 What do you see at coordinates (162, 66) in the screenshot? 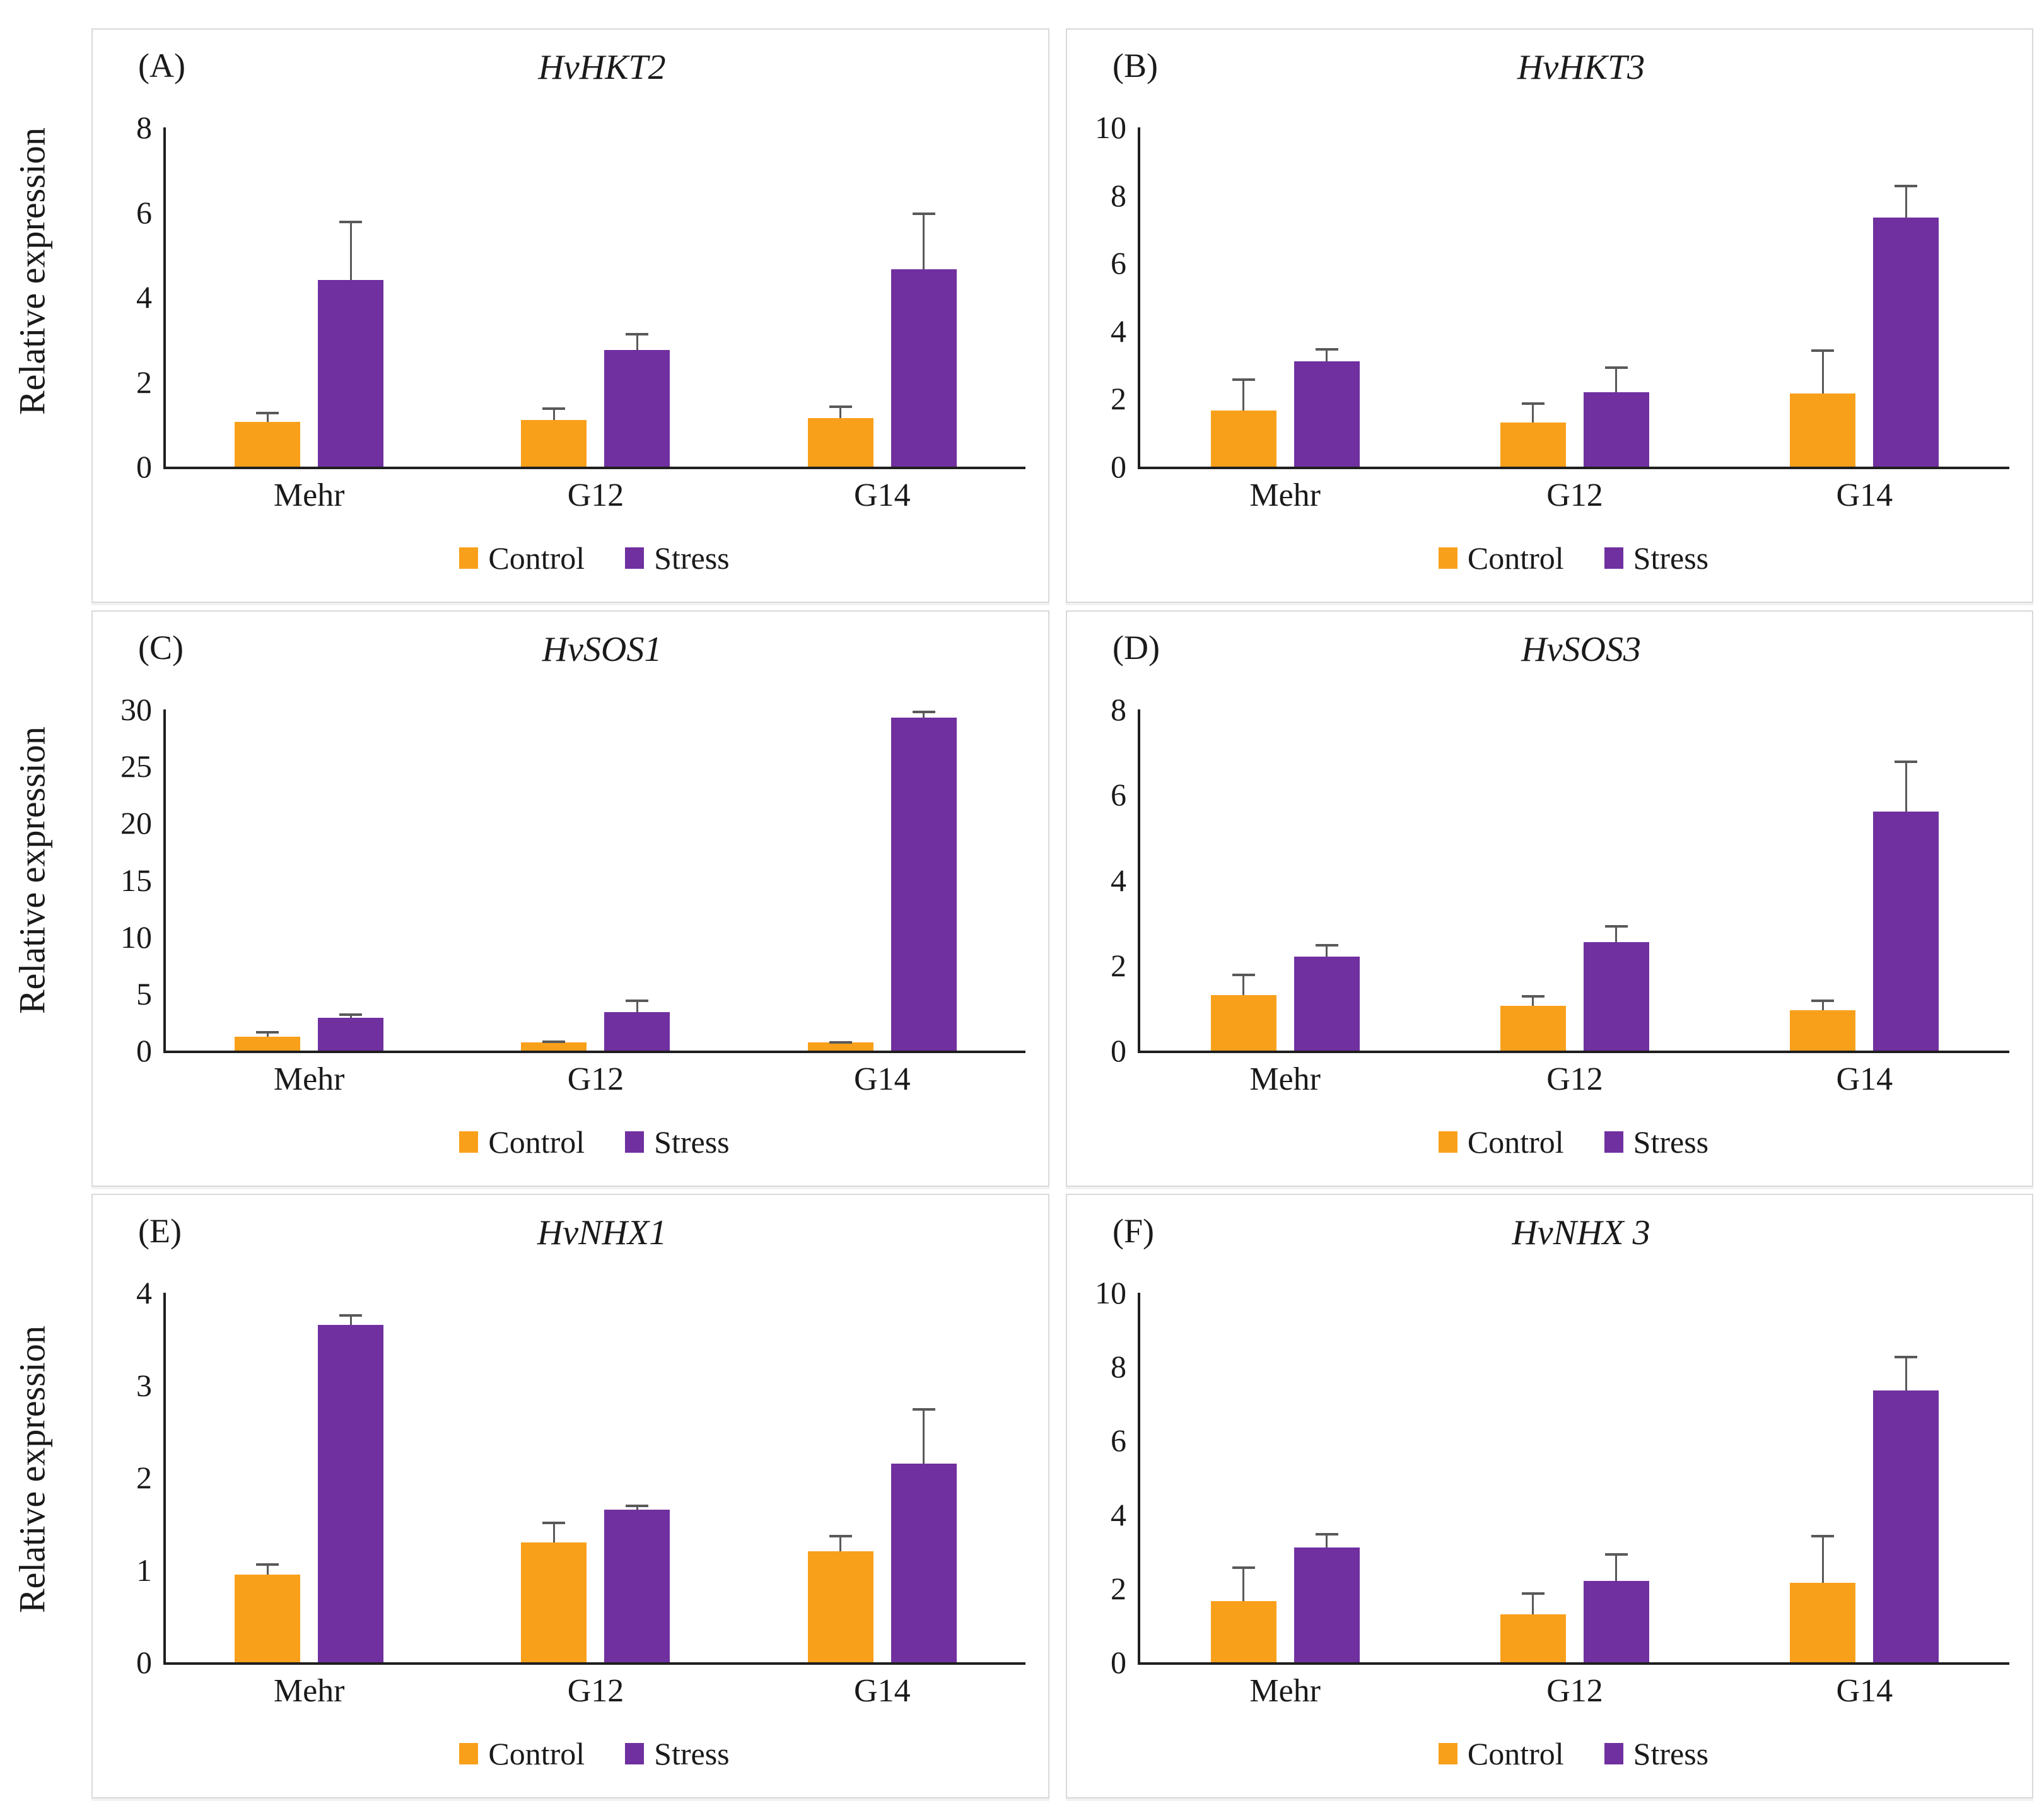
I see `panel-letter: (A)` at bounding box center [162, 66].